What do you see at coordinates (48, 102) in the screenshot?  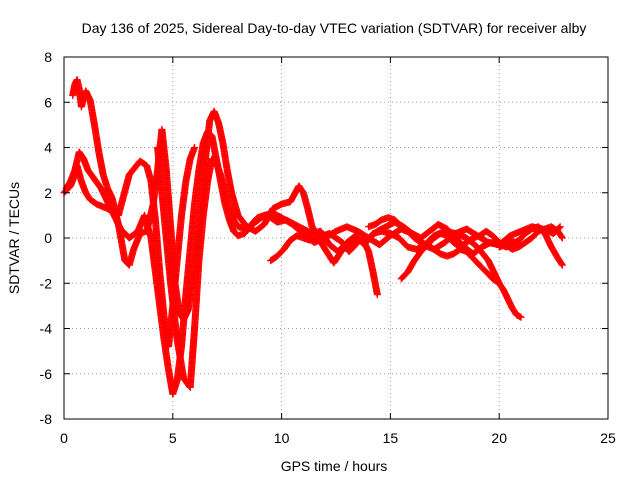 I see `y-tick-label: 6` at bounding box center [48, 102].